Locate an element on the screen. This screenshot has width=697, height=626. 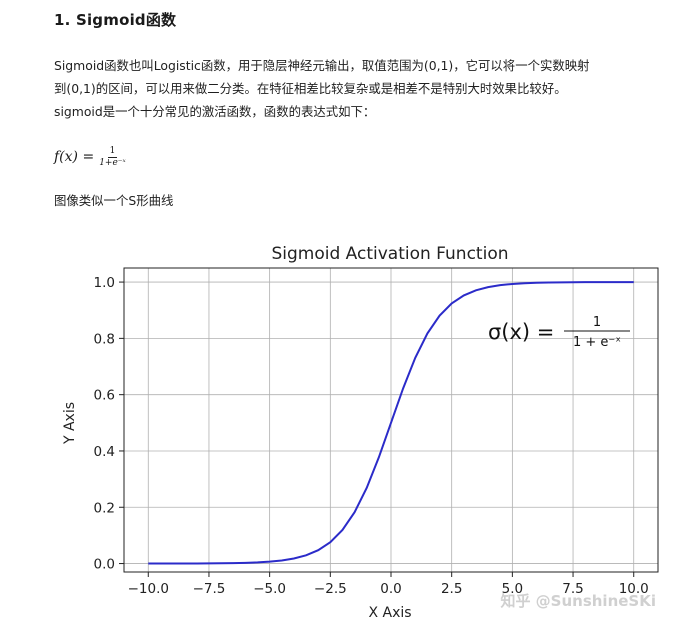
y-tick-label: 0.4 is located at coordinates (104, 452).